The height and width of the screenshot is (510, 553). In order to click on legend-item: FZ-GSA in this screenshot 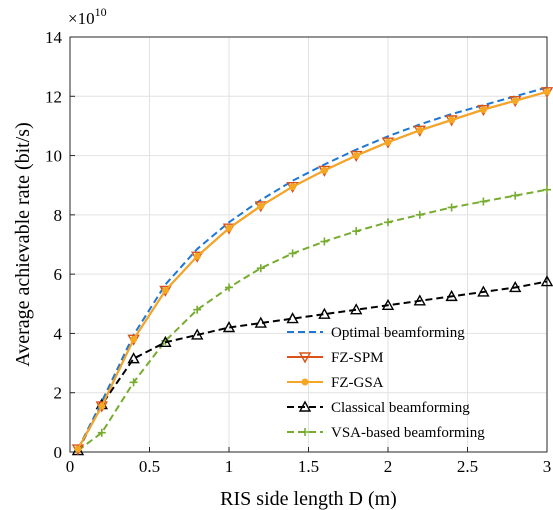, I will do `click(335, 383)`.